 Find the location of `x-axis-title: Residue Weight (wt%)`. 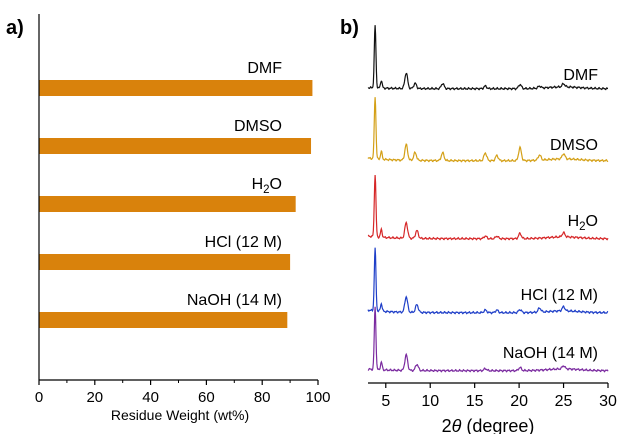

x-axis-title: Residue Weight (wt%) is located at coordinates (180, 415).